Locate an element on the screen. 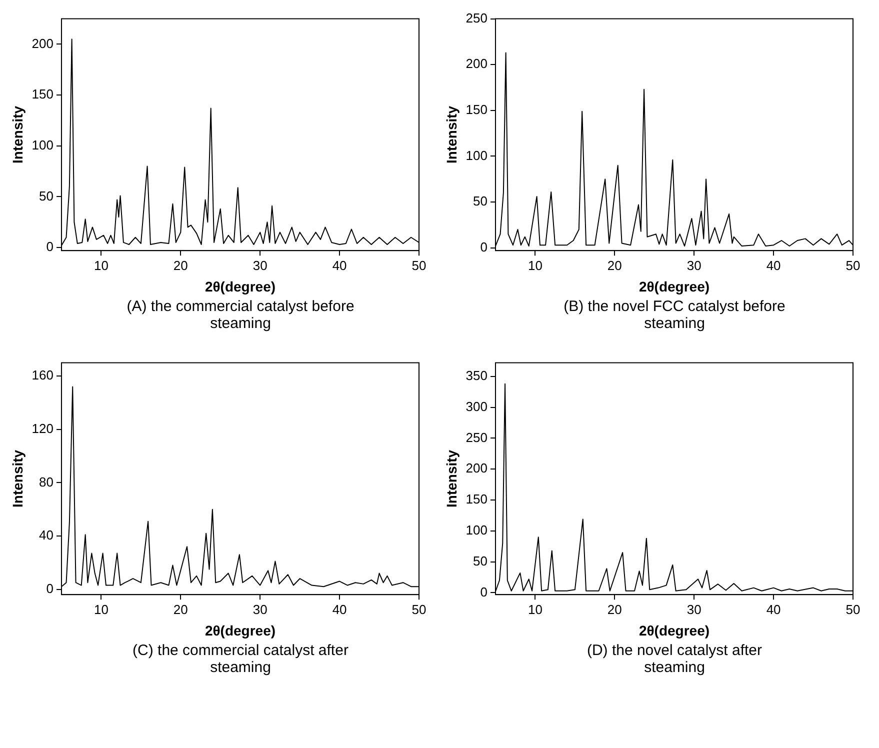 The width and height of the screenshot is (879, 748). y-tick-label: 40 is located at coordinates (46, 535).